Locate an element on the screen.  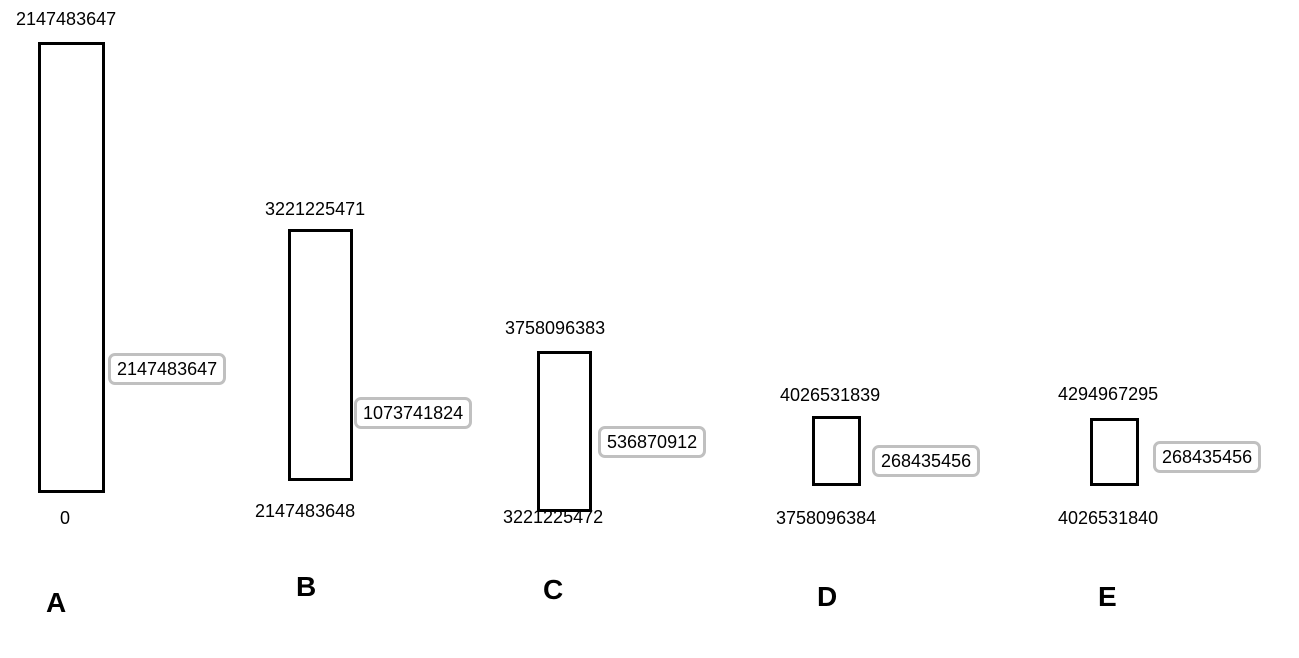
bottom-value: 3758096384 is located at coordinates (826, 518).